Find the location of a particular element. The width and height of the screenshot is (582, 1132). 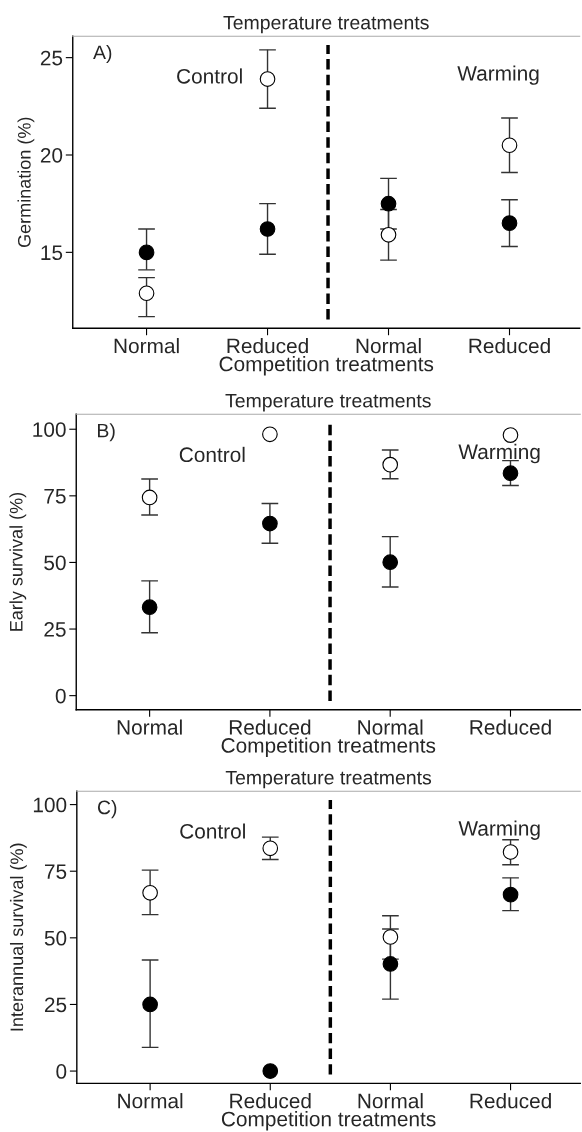

y-tick-label: 20 is located at coordinates (51, 155).